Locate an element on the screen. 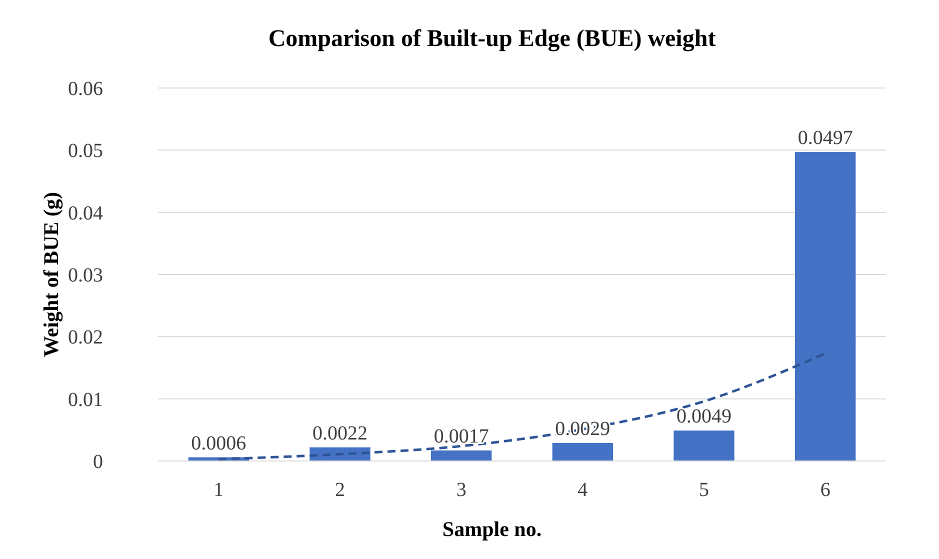 The width and height of the screenshot is (939, 559). data-label: 0.0022 is located at coordinates (340, 433).